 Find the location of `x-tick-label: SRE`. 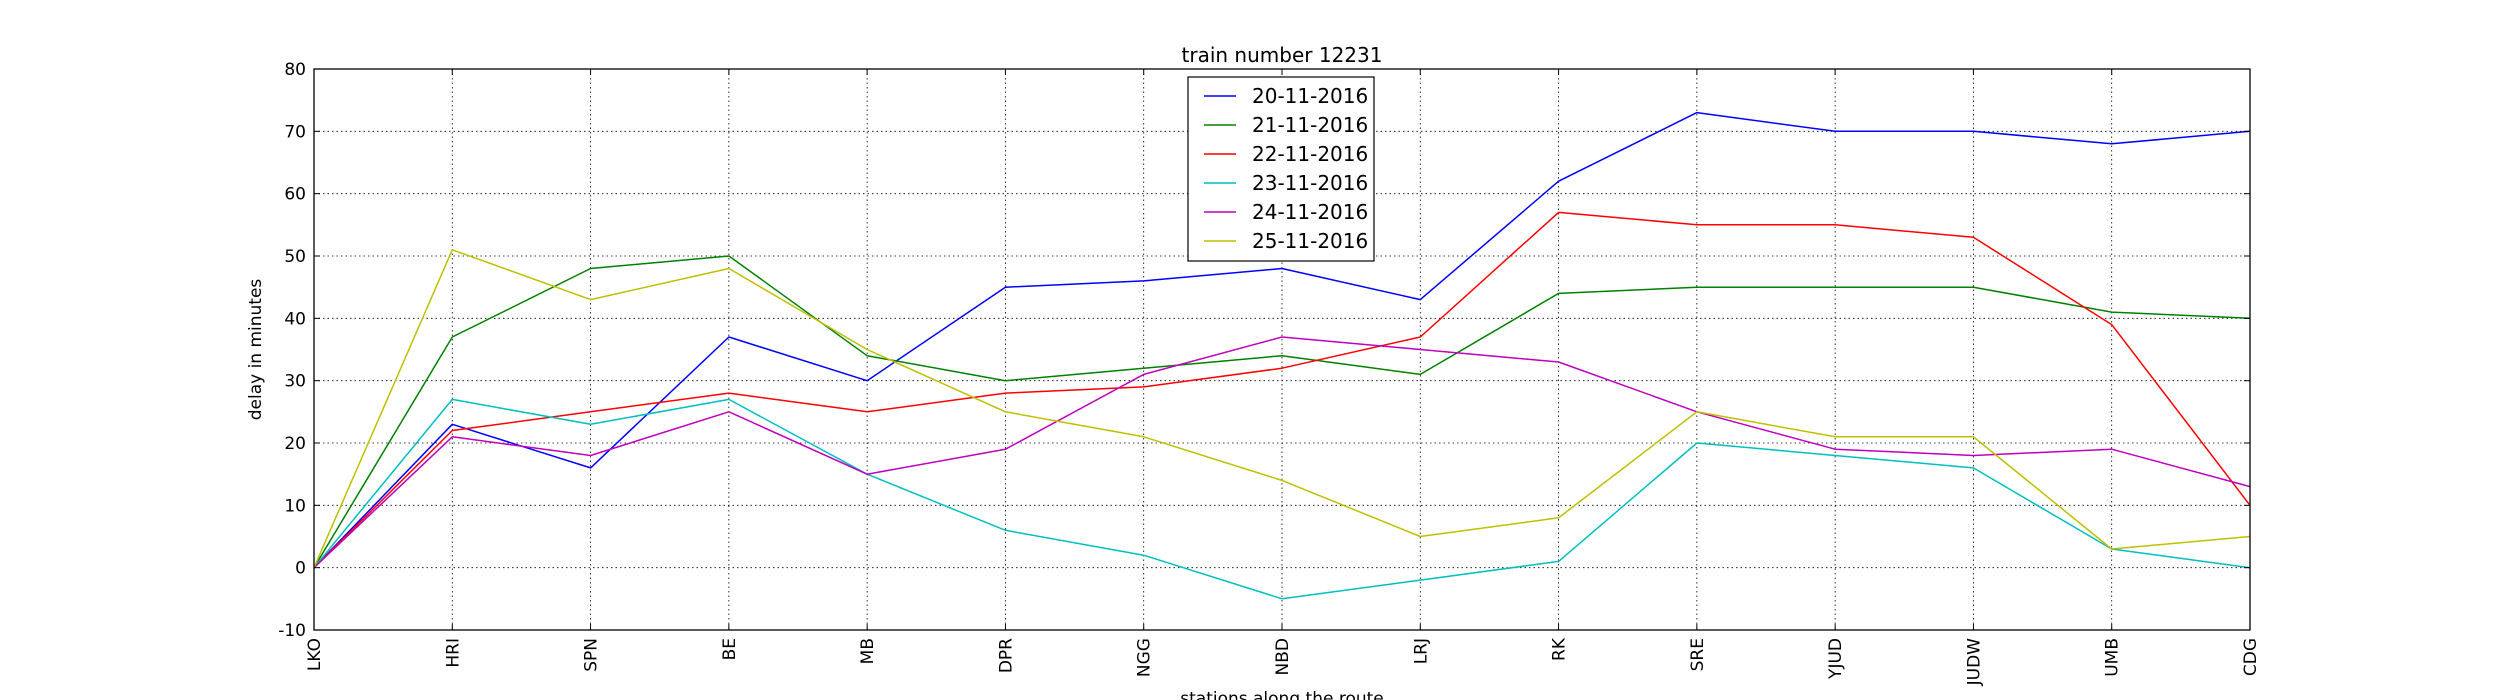

x-tick-label: SRE is located at coordinates (1698, 654).